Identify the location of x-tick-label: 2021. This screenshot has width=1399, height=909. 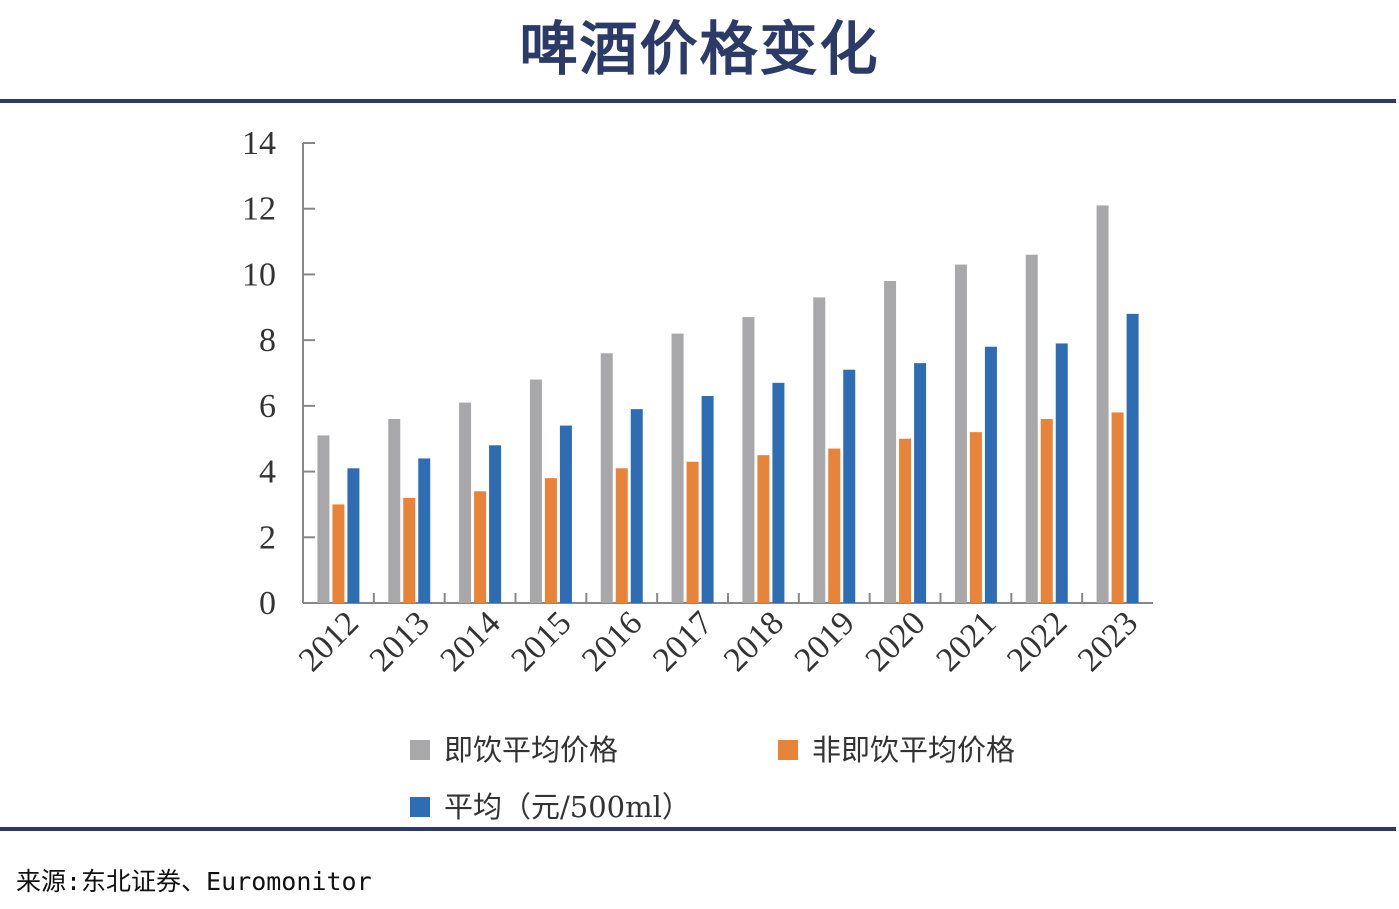
(966, 641).